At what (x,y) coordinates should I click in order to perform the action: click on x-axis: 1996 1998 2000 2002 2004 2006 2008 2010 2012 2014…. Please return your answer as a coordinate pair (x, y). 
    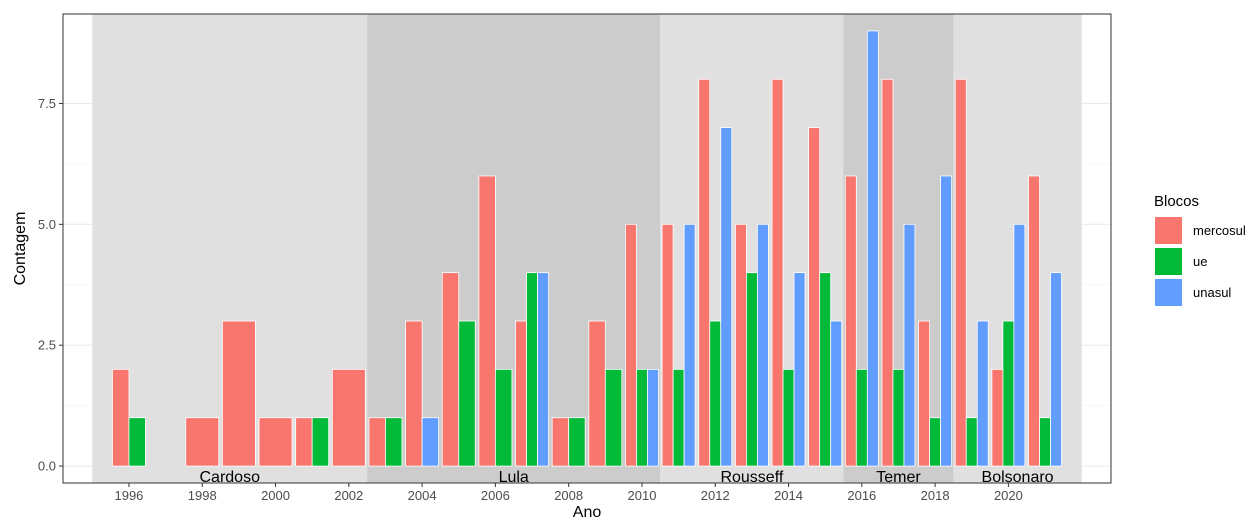
    Looking at the image, I should click on (568, 493).